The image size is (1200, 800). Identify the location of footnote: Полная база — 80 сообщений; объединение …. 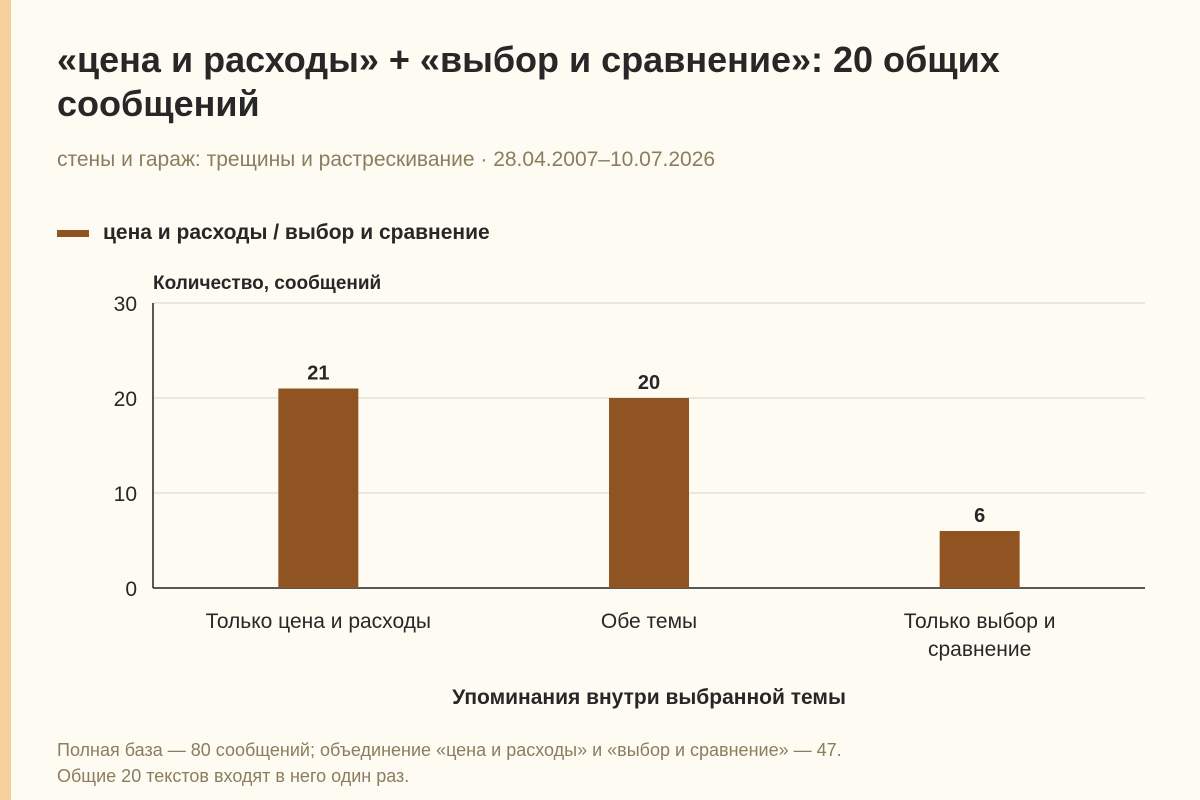
(449, 763).